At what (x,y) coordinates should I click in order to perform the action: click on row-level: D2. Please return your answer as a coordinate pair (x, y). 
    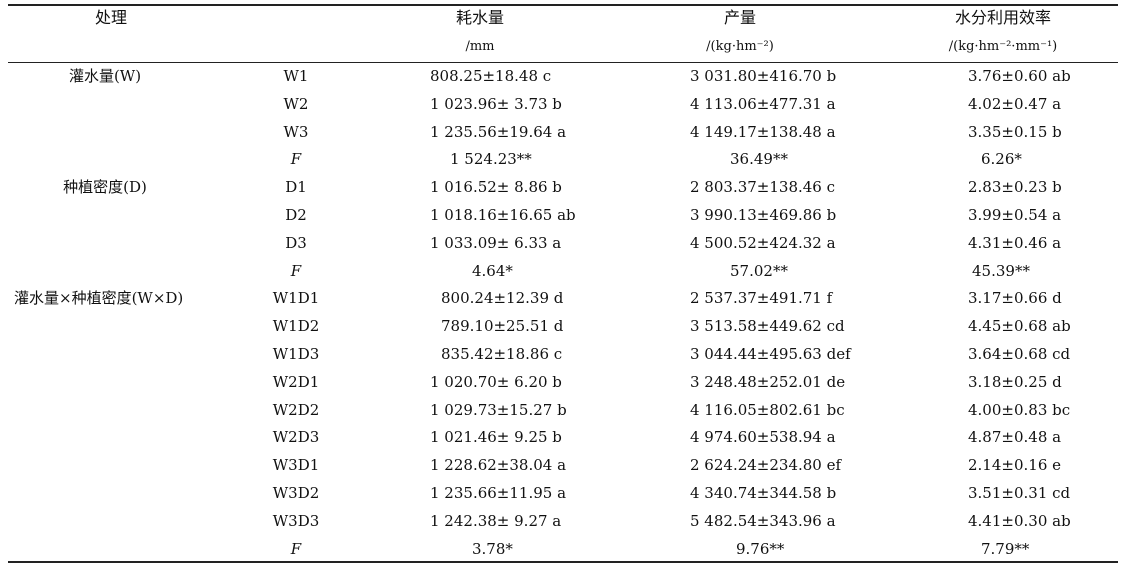
    Looking at the image, I should click on (296, 215).